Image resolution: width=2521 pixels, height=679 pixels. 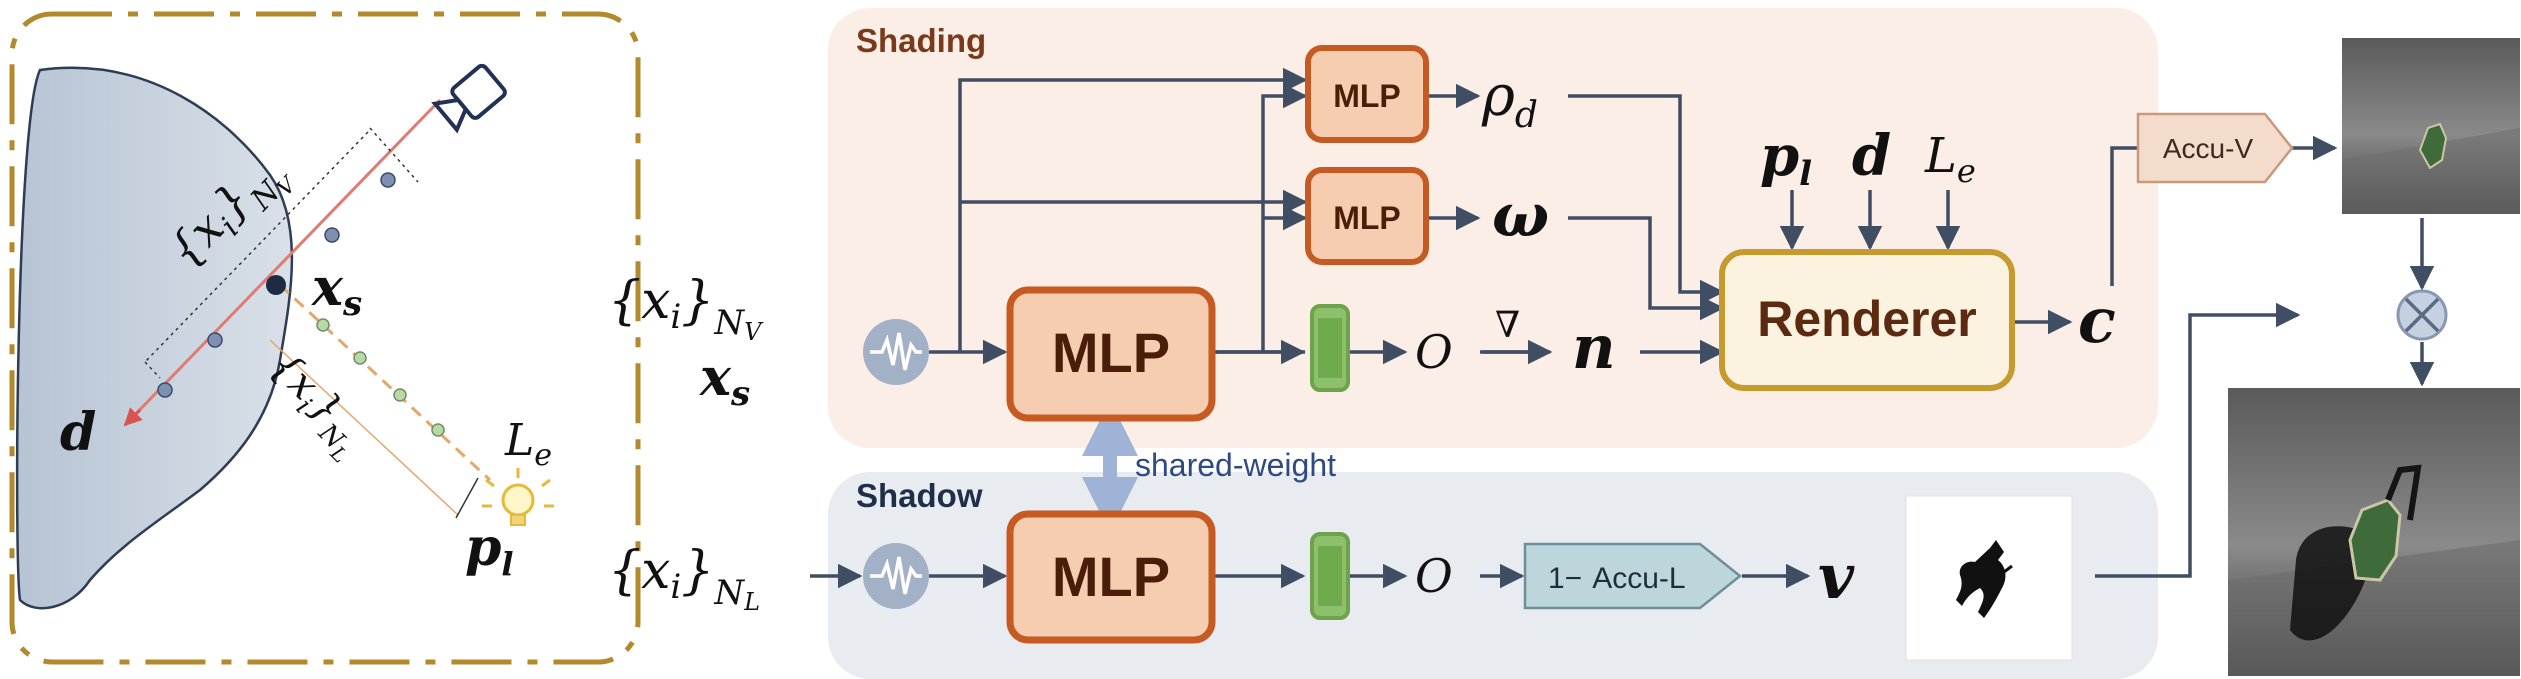 What do you see at coordinates (364, 427) in the screenshot?
I see `light-samples-bracket` at bounding box center [364, 427].